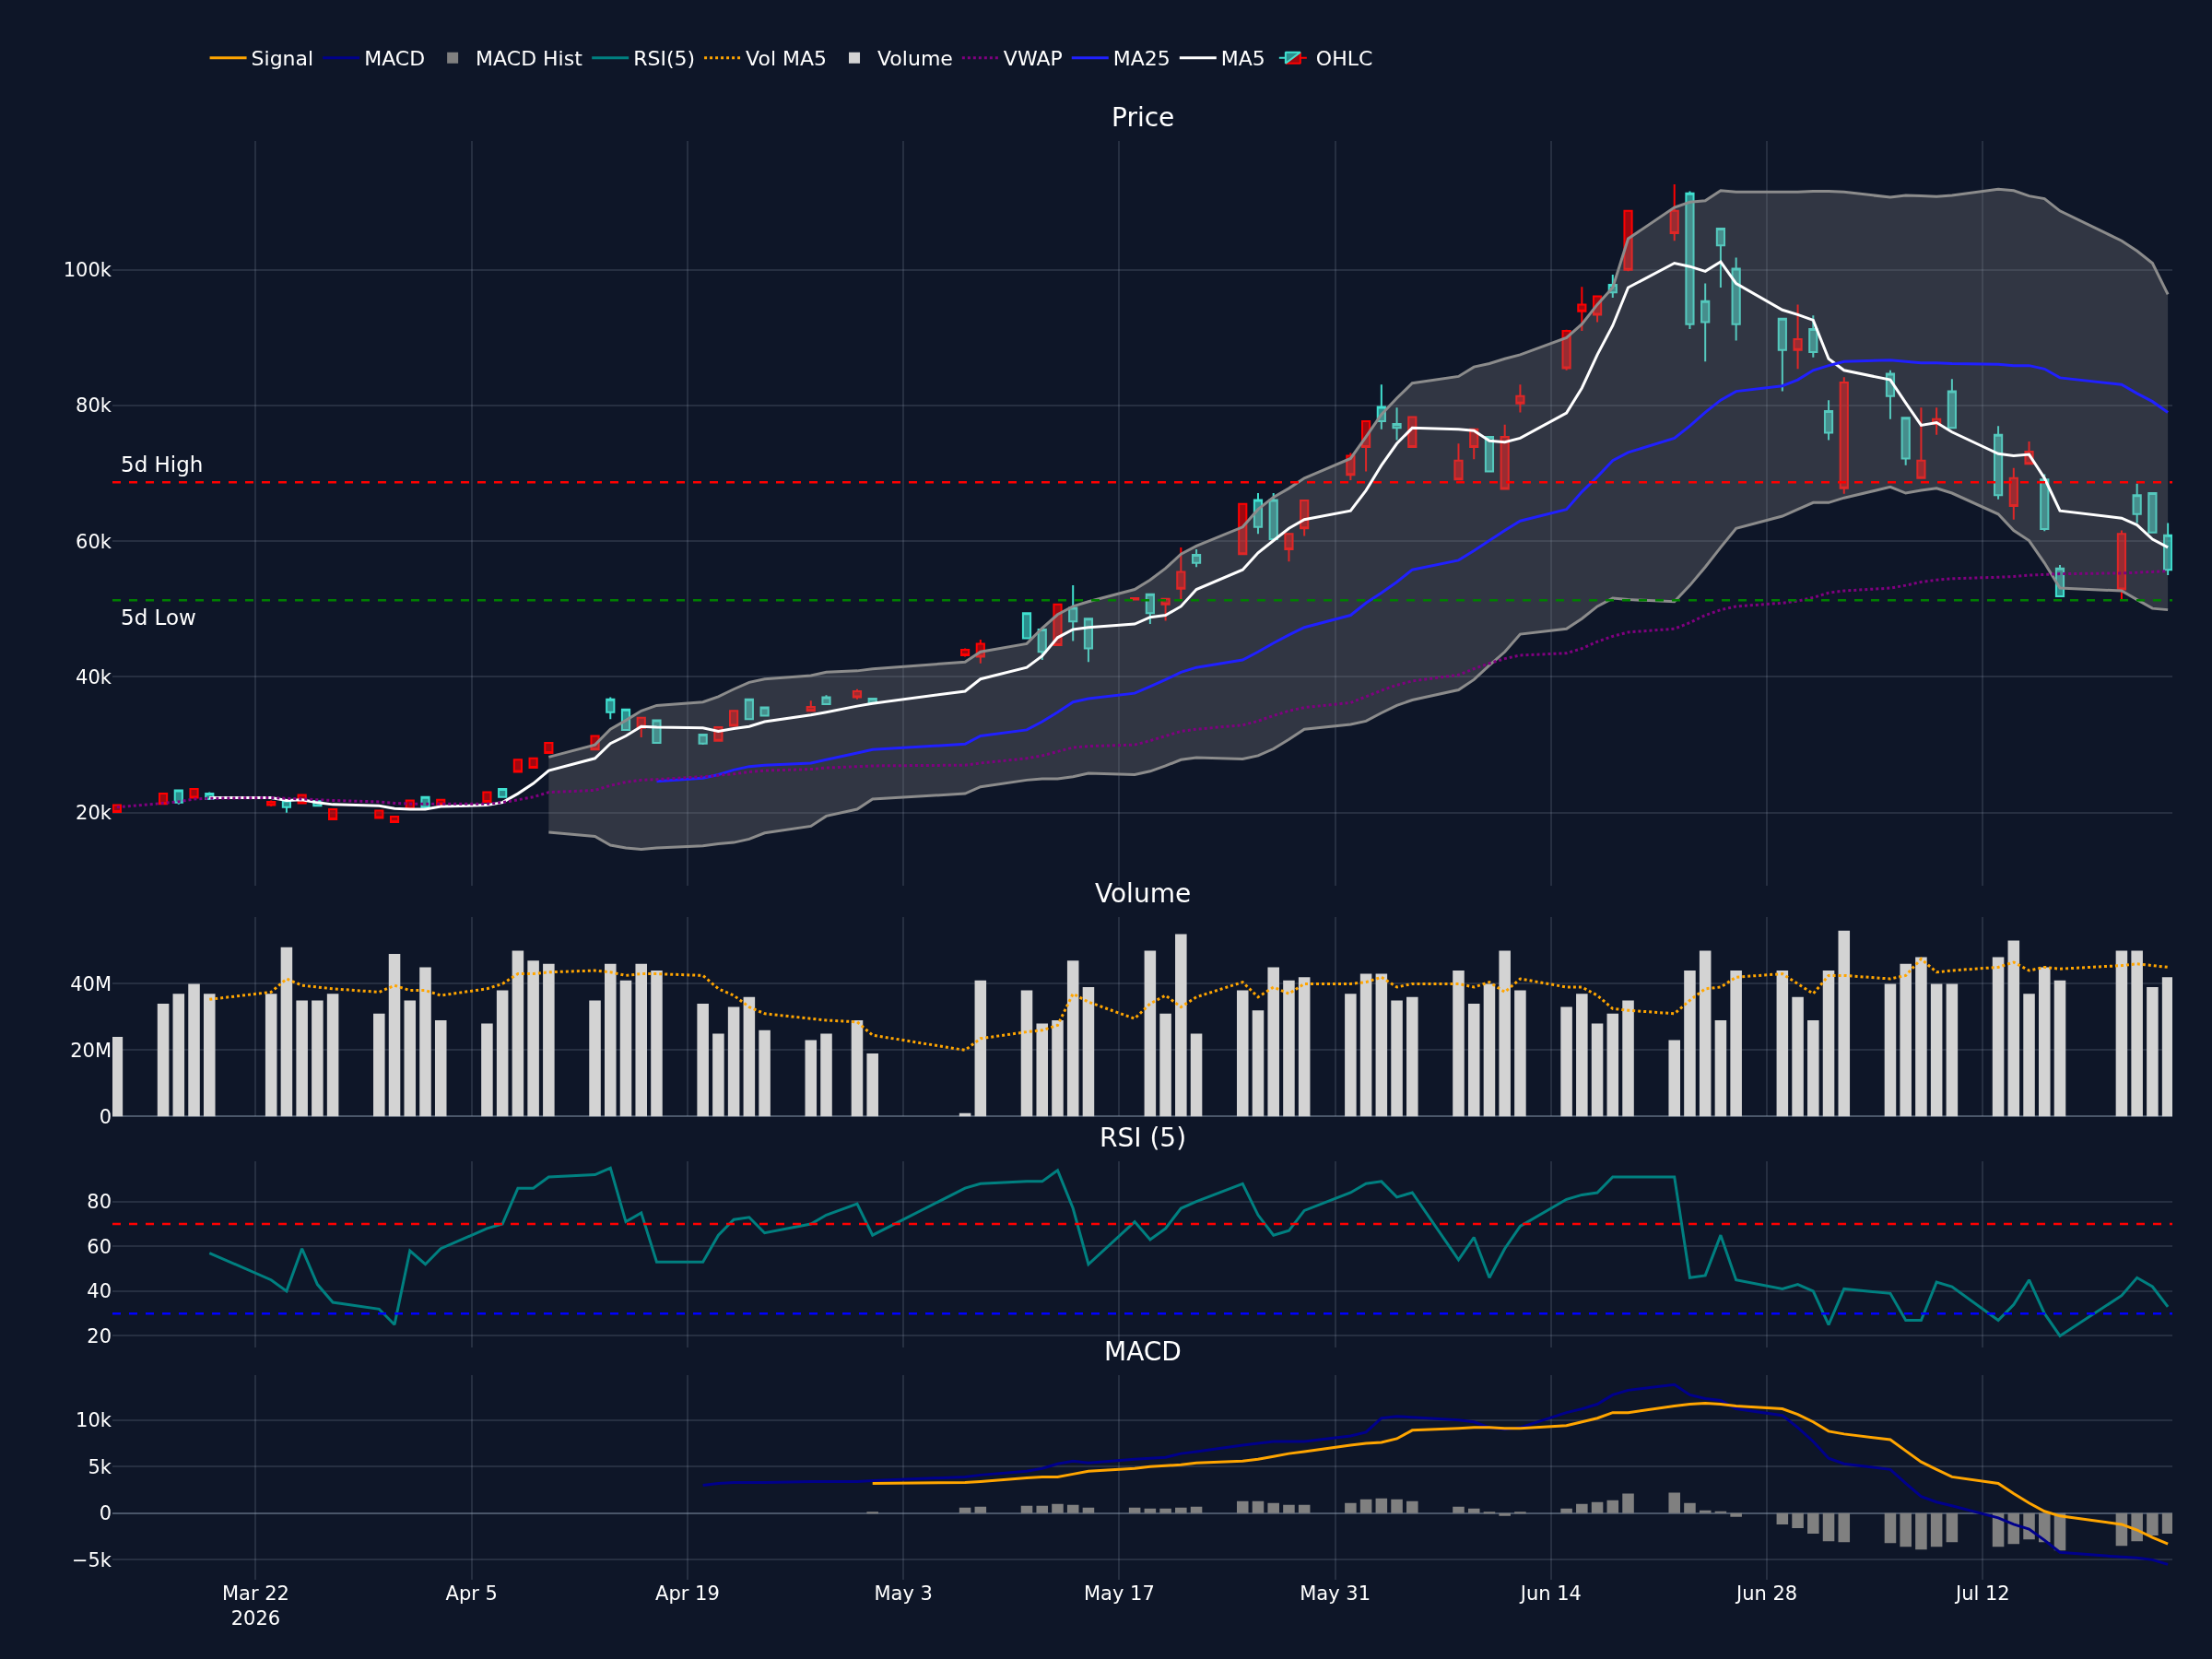 The height and width of the screenshot is (1659, 2212). Describe the element at coordinates (1143, 1138) in the screenshot. I see `chart-title: RSI (5)` at that location.